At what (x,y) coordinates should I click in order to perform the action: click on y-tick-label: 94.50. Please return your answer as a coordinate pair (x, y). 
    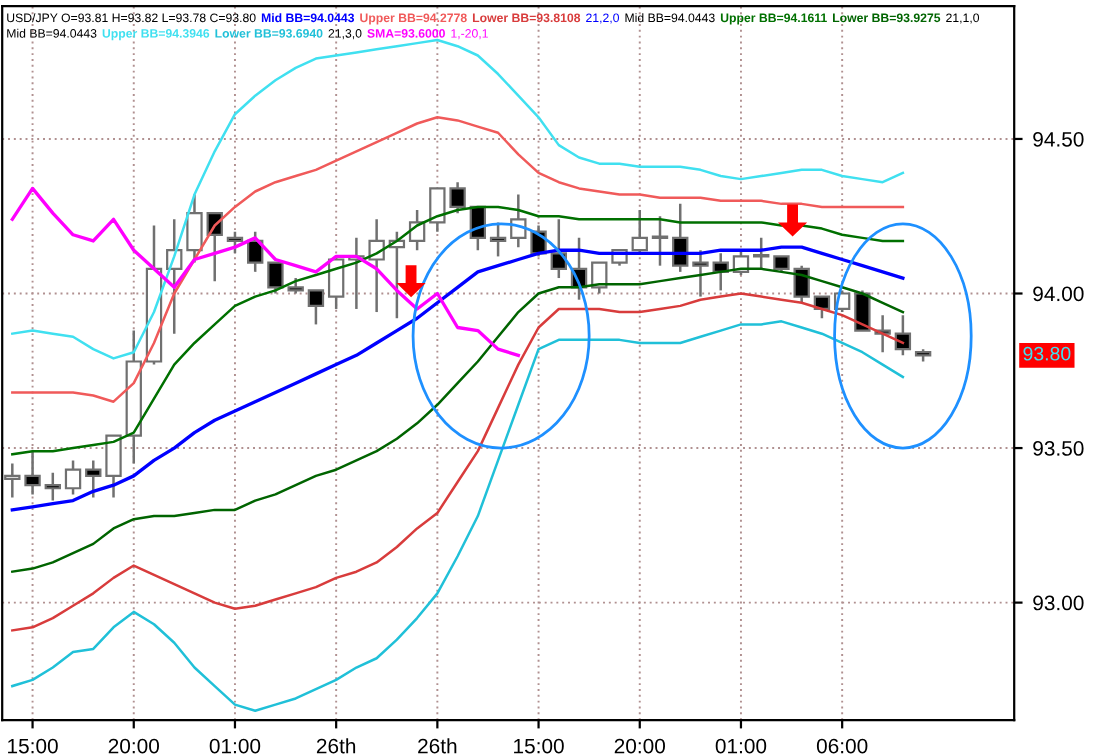
    Looking at the image, I should click on (1058, 139).